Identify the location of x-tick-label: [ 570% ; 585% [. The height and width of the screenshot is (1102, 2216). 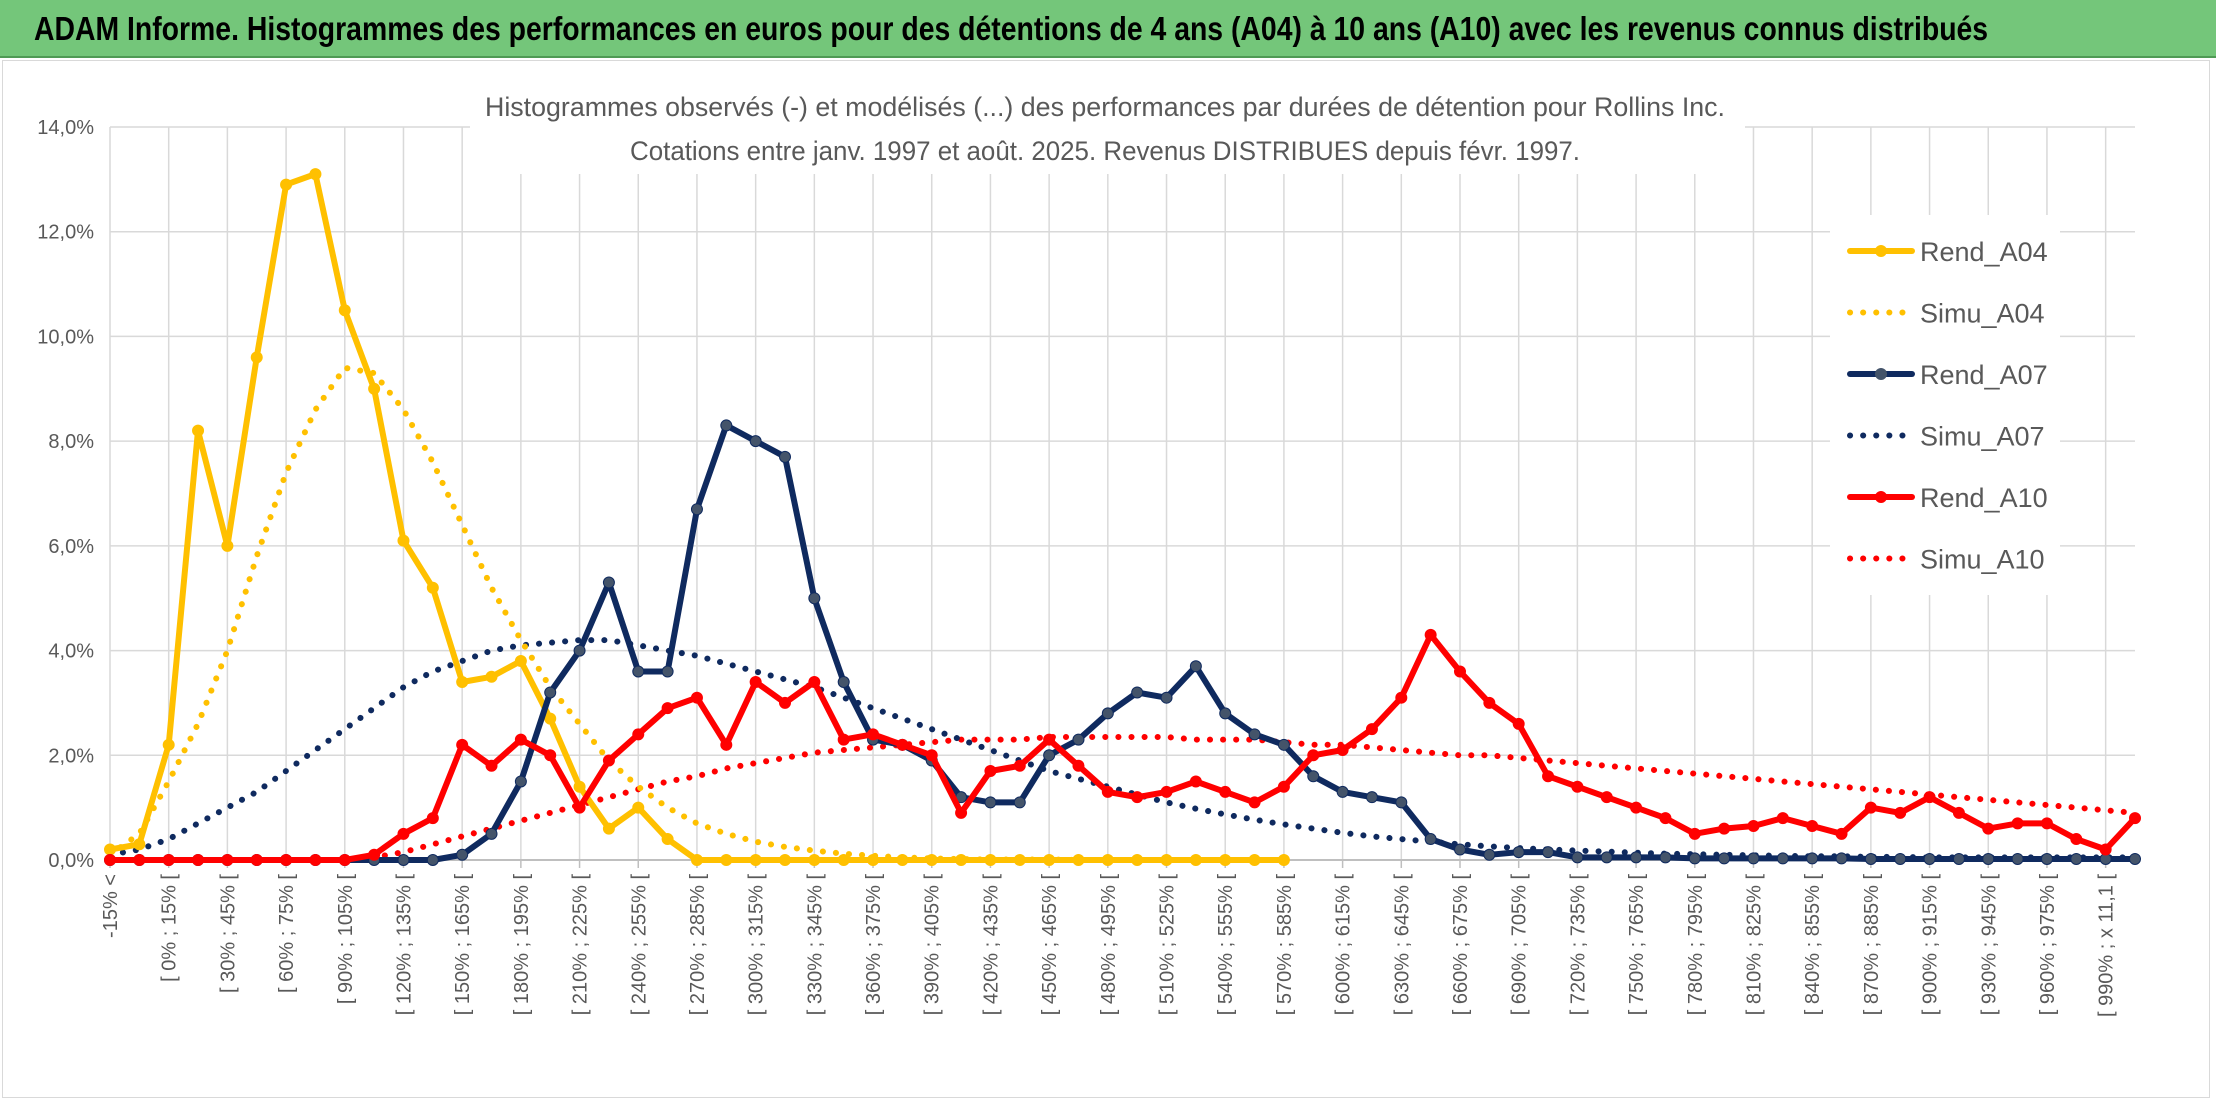
(1285, 945).